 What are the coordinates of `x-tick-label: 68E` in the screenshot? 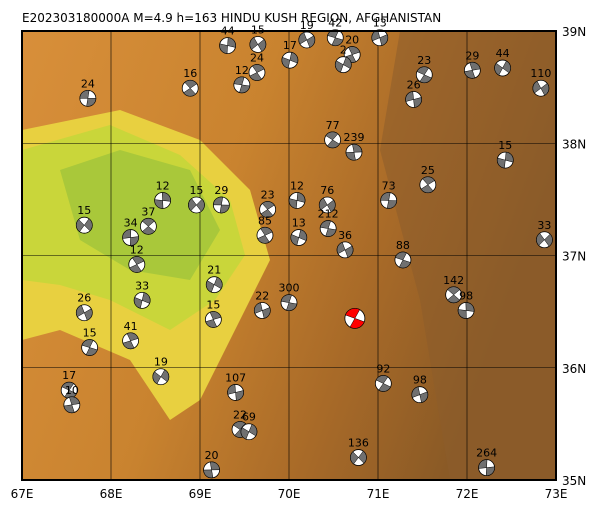 It's located at (111, 494).